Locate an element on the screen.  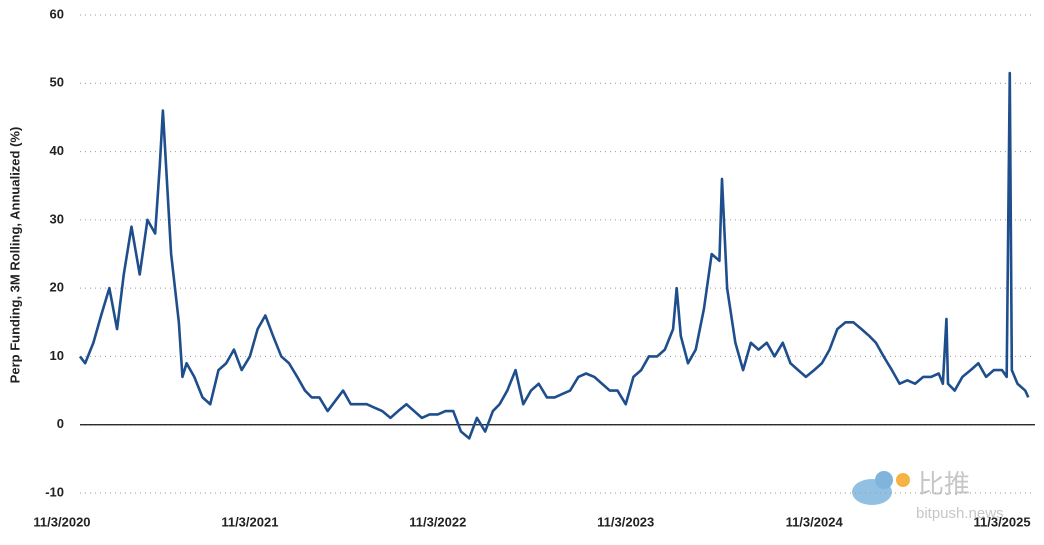
y-tick-label: 60 is located at coordinates (57, 13).